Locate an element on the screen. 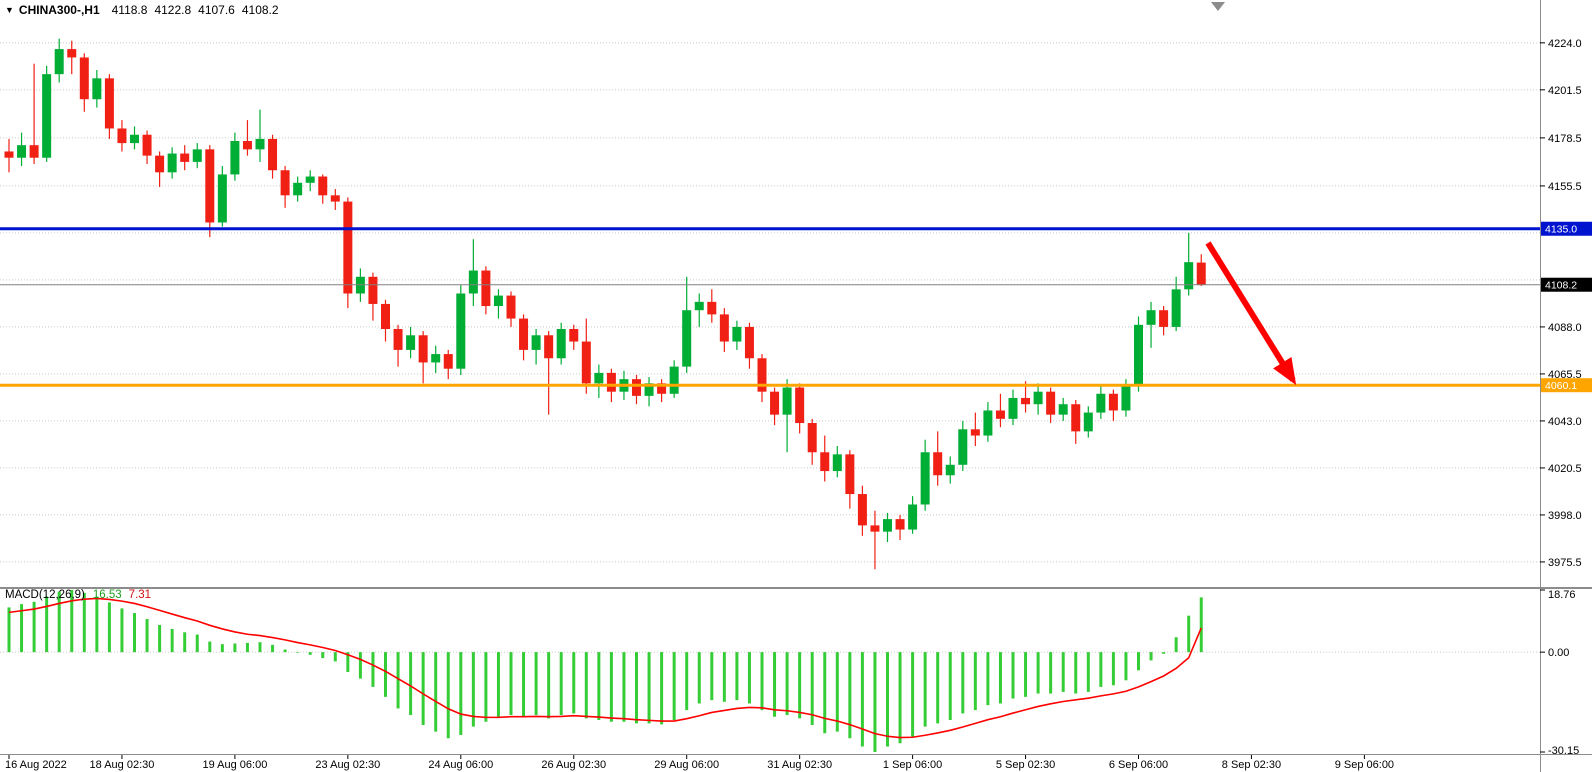 The height and width of the screenshot is (772, 1592). macd-tick-label: 0.00 is located at coordinates (1558, 653).